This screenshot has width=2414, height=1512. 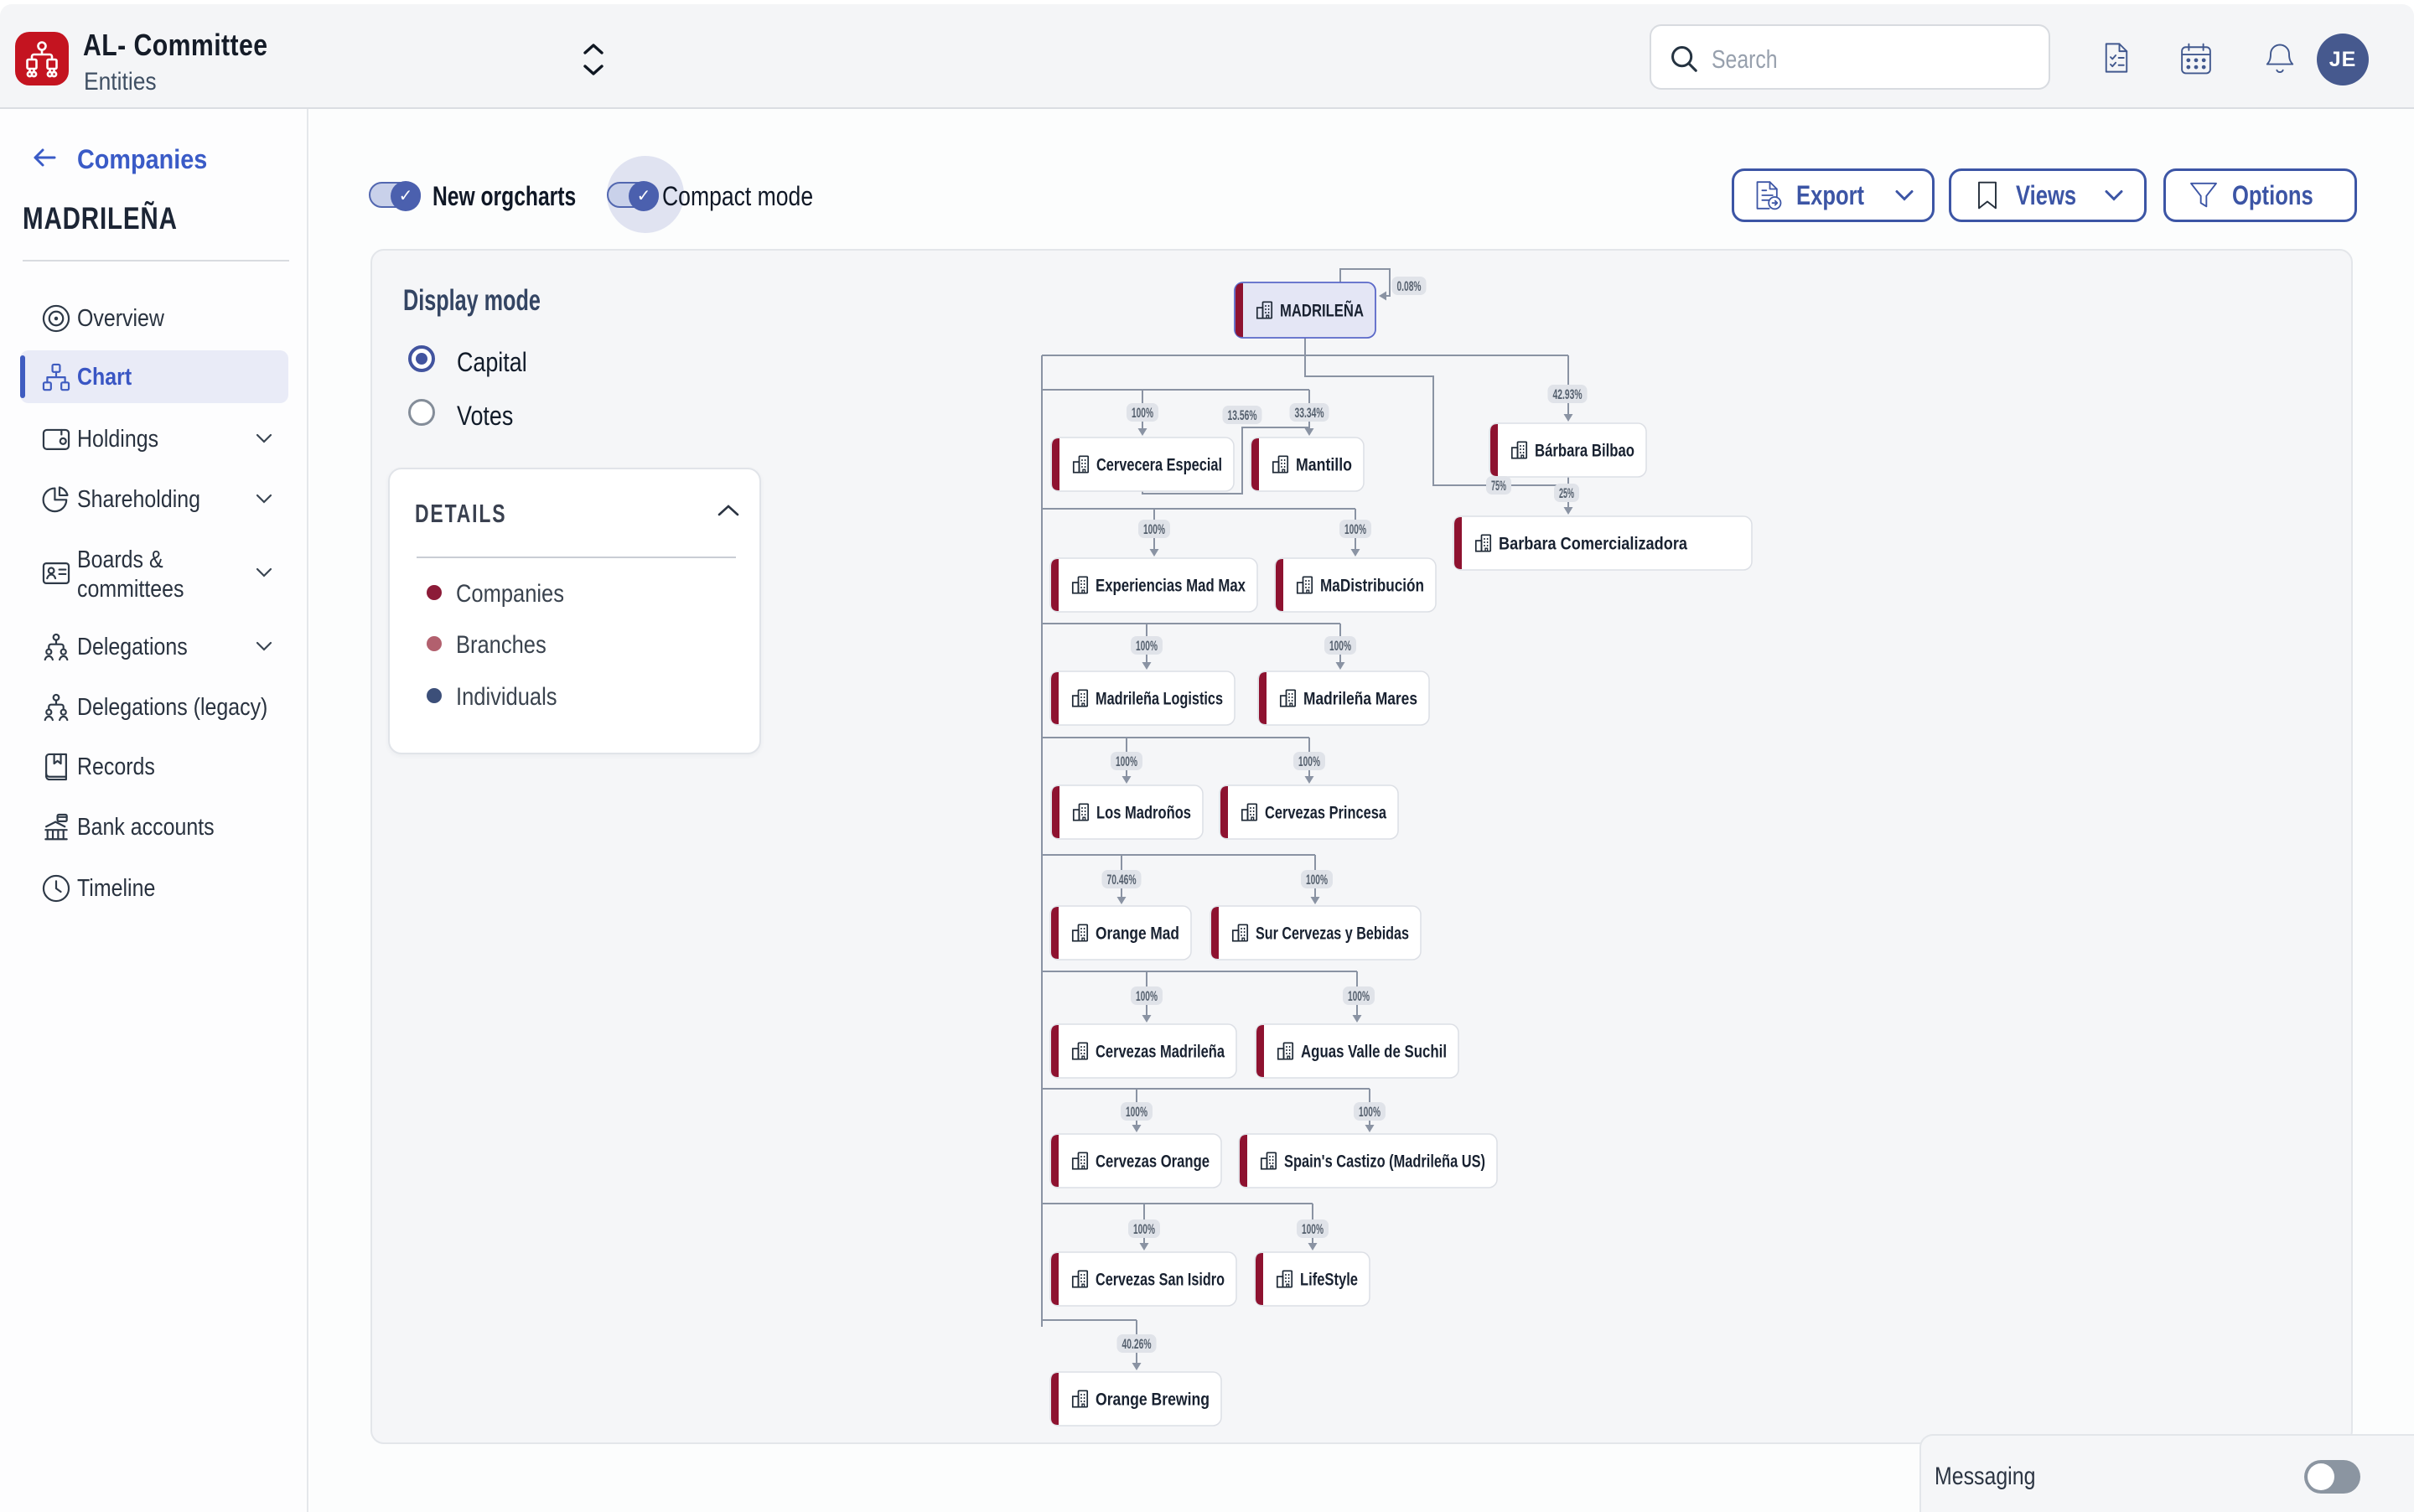 What do you see at coordinates (1325, 813) in the screenshot?
I see `svg-text: Cervezas Princesa` at bounding box center [1325, 813].